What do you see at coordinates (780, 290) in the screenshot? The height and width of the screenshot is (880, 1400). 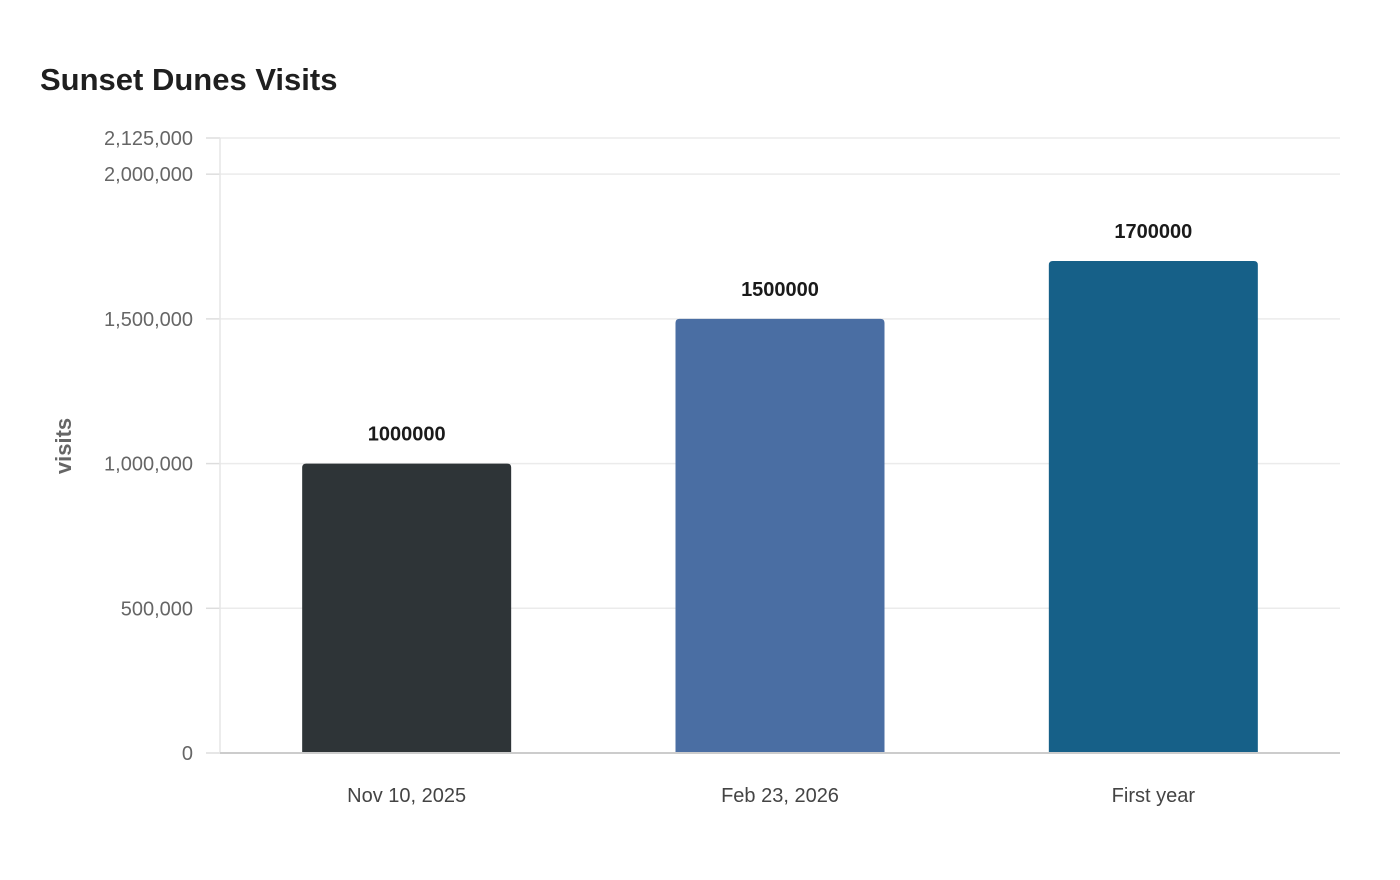 I see `data-label: 1500000` at bounding box center [780, 290].